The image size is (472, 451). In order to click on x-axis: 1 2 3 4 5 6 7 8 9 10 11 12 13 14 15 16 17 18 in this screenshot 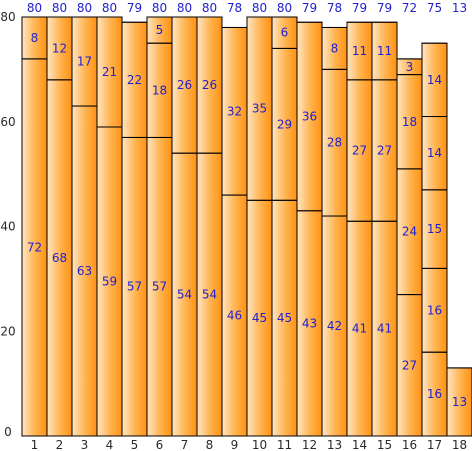, I will do `click(249, 444)`.